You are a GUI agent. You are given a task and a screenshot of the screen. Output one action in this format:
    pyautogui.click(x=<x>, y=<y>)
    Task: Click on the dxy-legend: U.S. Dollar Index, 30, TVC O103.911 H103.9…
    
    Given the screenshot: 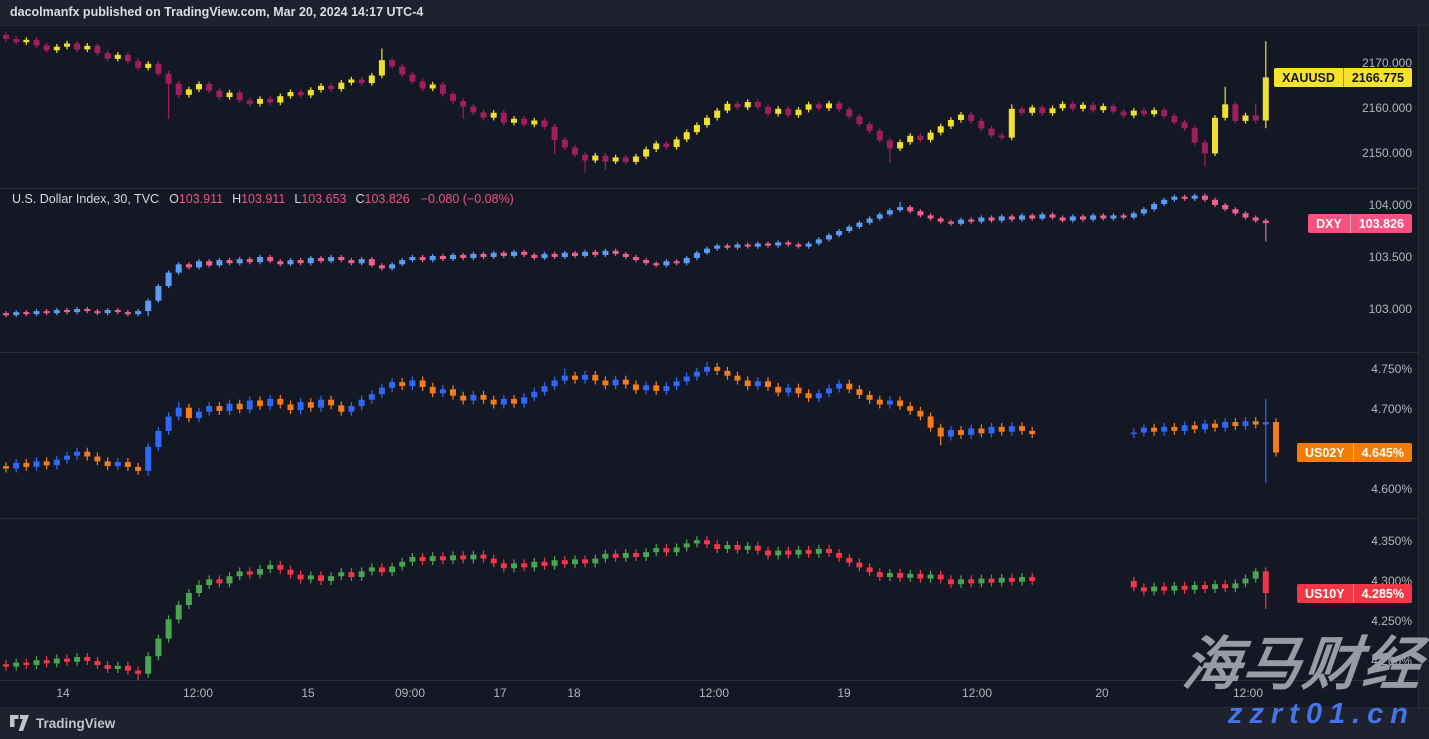 What is the action you would take?
    pyautogui.click(x=263, y=199)
    